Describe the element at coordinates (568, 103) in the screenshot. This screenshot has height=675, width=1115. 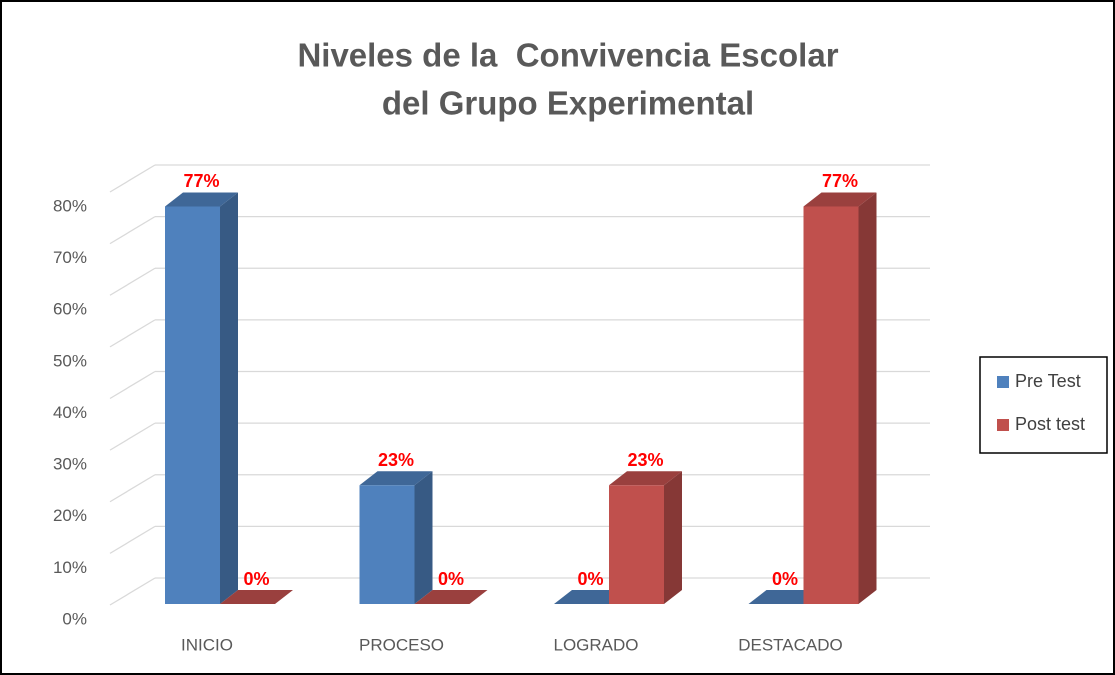
I see `chart-title: del Grupo Experimental` at that location.